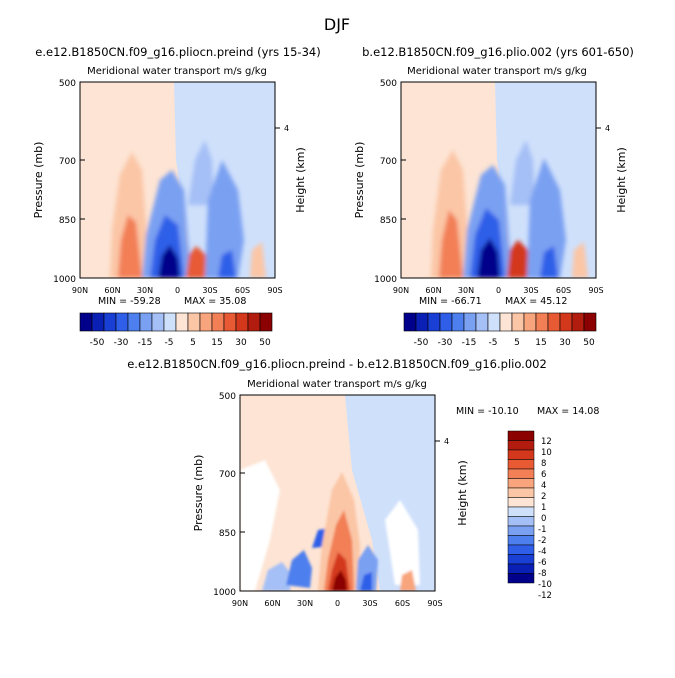  I want to click on panel-2-frame, so click(498, 180).